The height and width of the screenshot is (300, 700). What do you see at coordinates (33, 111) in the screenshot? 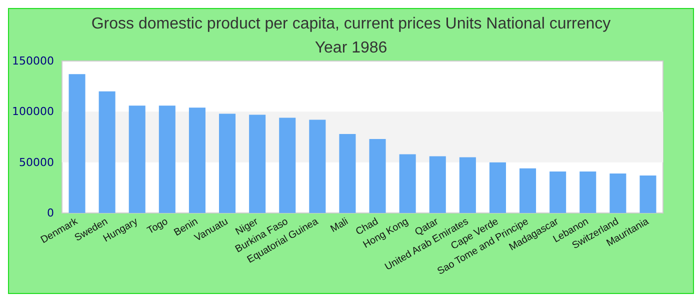
I see `y-tick-label: 100000` at bounding box center [33, 111].